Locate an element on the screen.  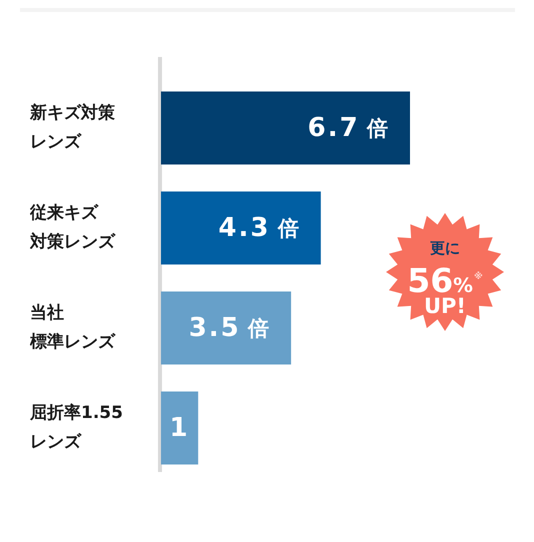
data-label: 1 is located at coordinates (180, 427).